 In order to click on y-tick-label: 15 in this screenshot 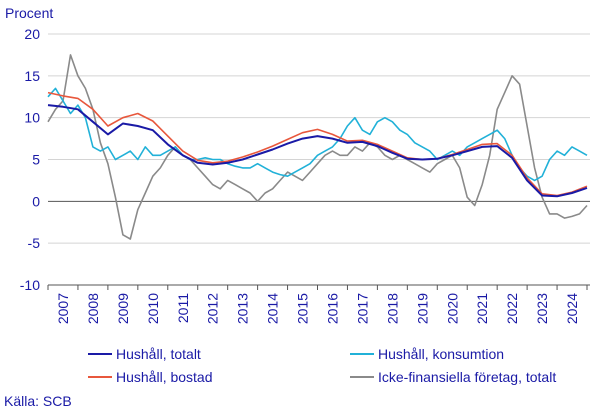, I will do `click(32, 76)`.